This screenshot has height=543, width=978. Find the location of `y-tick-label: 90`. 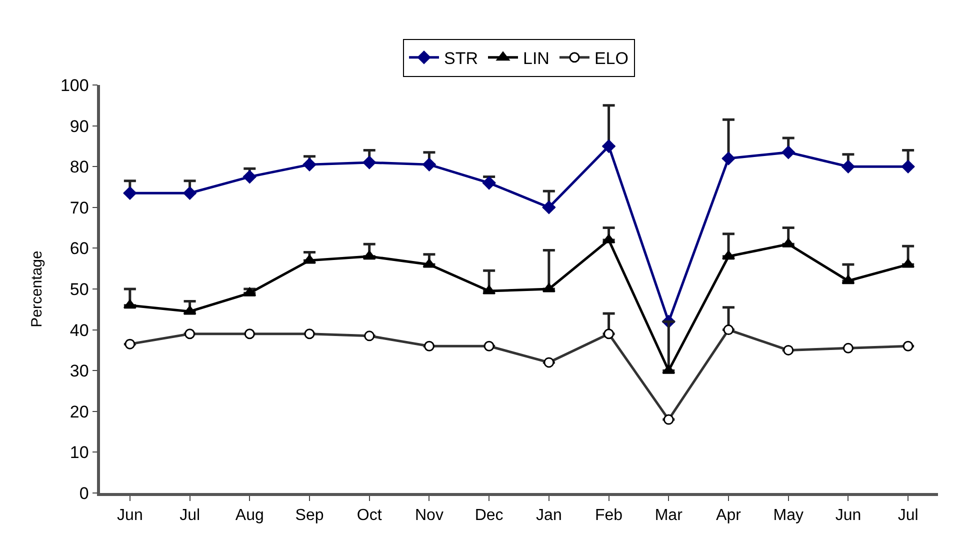

y-tick-label: 90 is located at coordinates (79, 126).